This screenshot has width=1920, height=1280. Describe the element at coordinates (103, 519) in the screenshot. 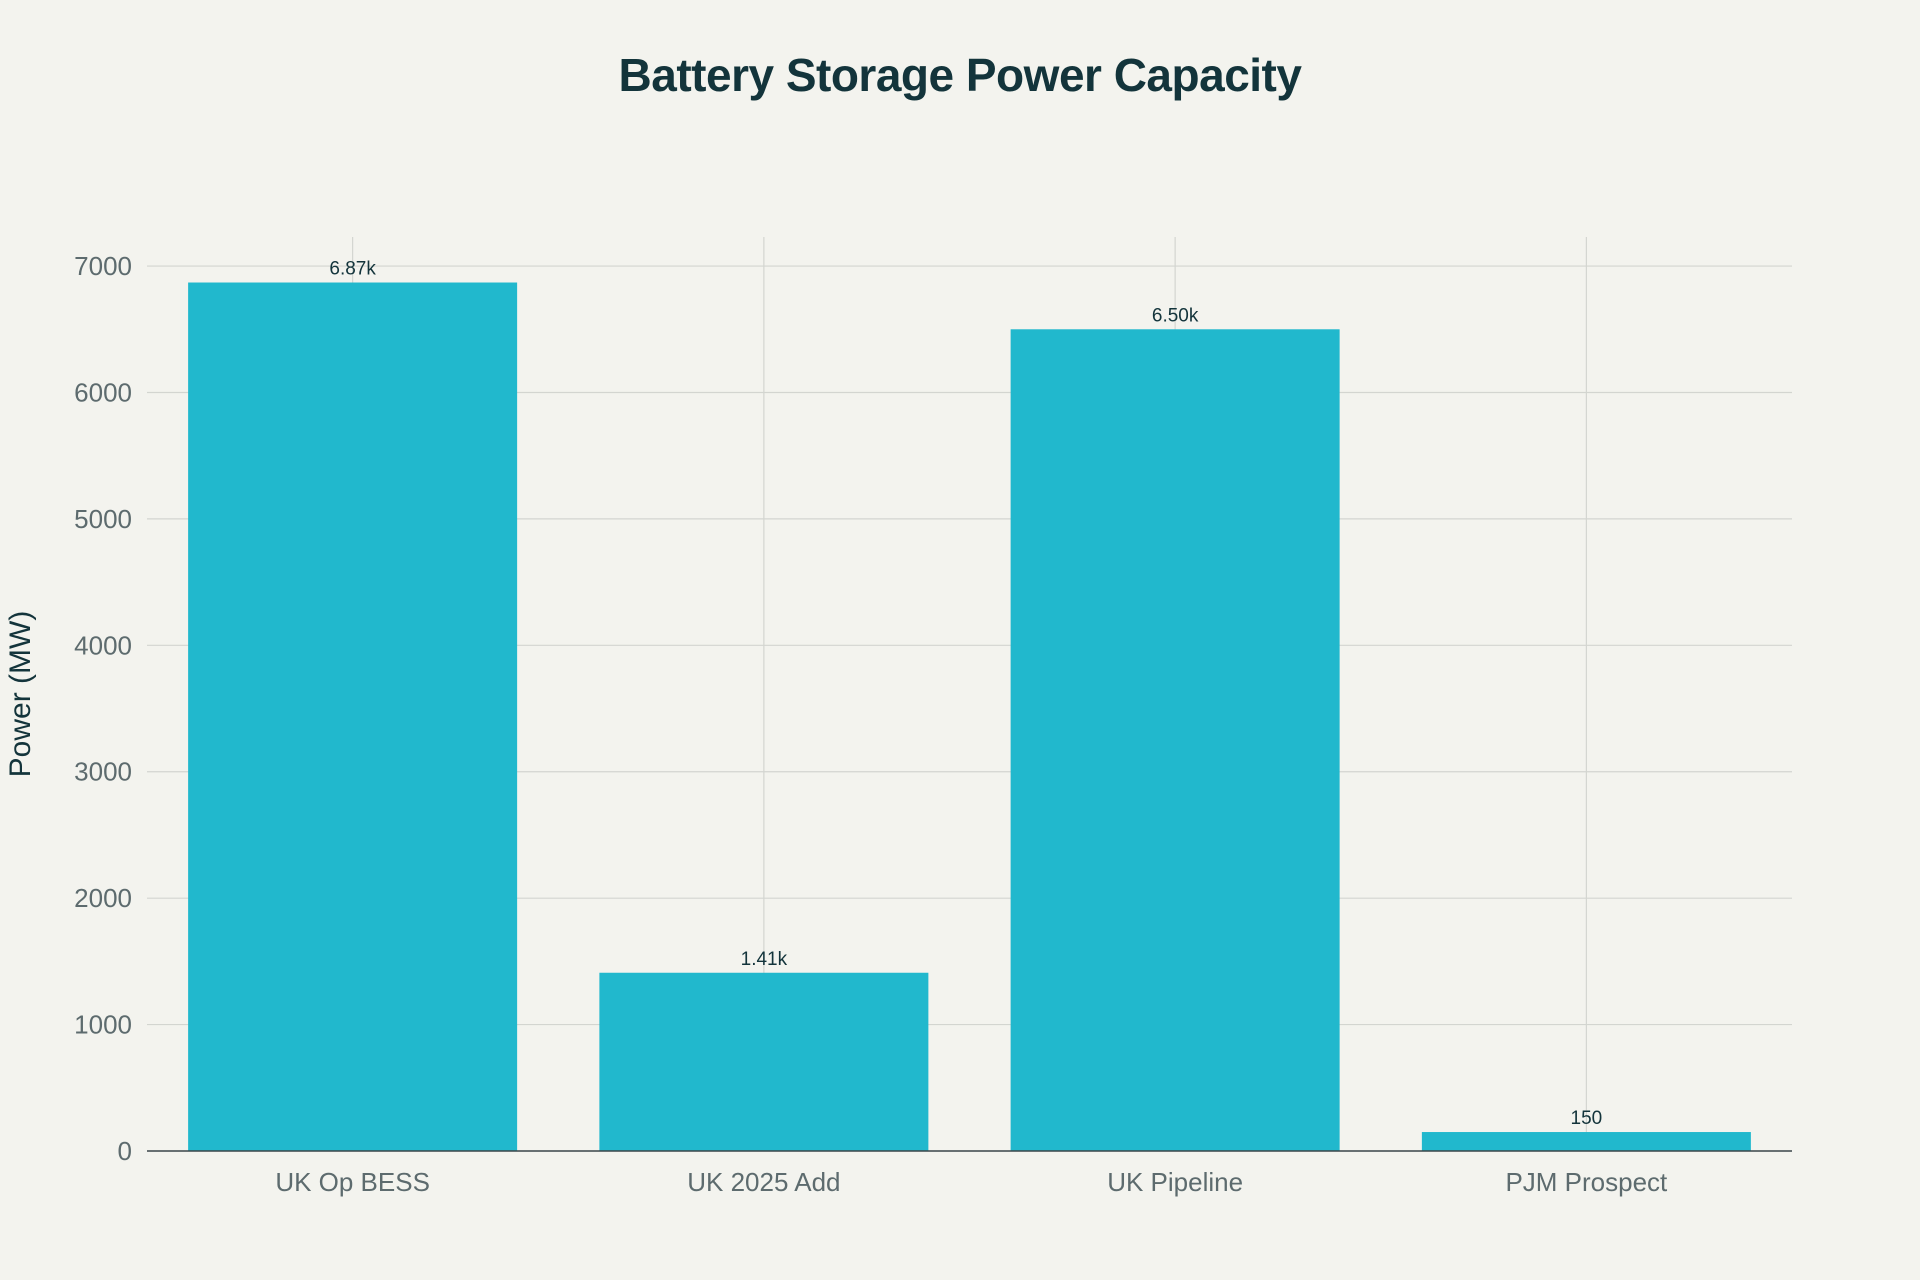

I see `y-tick-label: 5000` at that location.